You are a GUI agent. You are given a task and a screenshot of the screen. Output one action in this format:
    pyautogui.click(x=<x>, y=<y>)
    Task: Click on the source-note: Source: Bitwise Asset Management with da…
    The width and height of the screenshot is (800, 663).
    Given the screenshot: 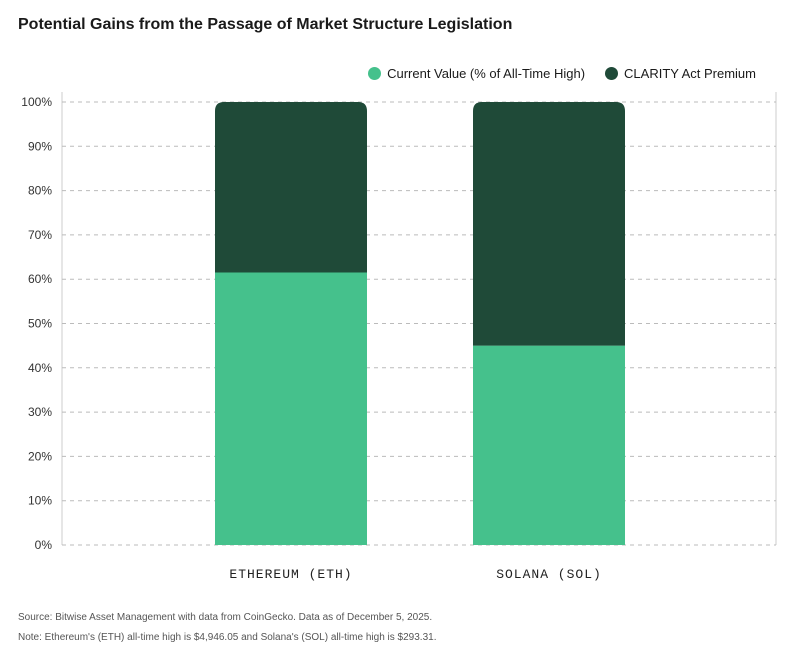 What is the action you would take?
    pyautogui.click(x=225, y=617)
    